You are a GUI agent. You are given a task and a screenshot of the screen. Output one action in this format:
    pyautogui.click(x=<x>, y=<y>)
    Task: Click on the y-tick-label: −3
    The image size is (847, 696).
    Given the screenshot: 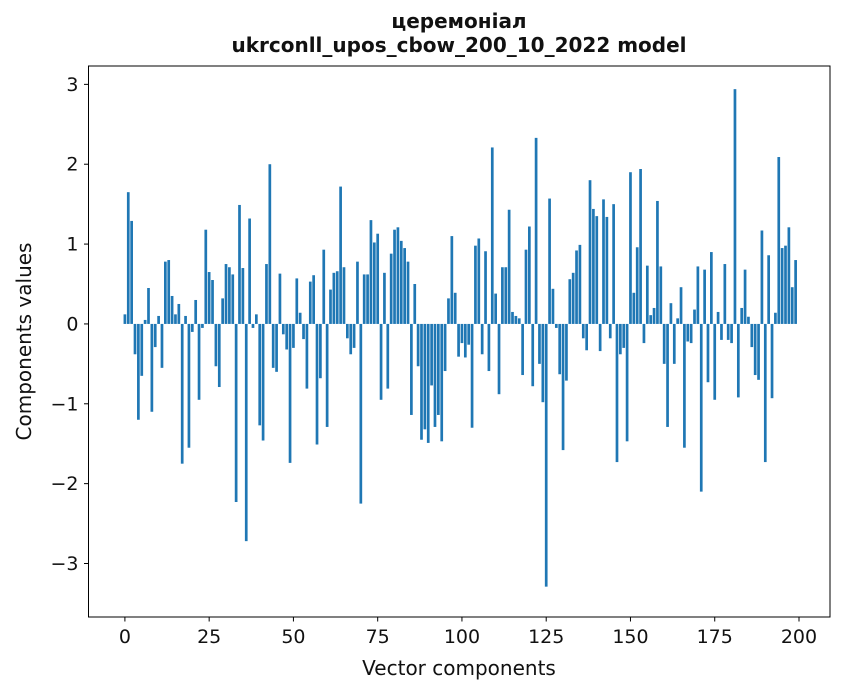 What is the action you would take?
    pyautogui.click(x=64, y=564)
    